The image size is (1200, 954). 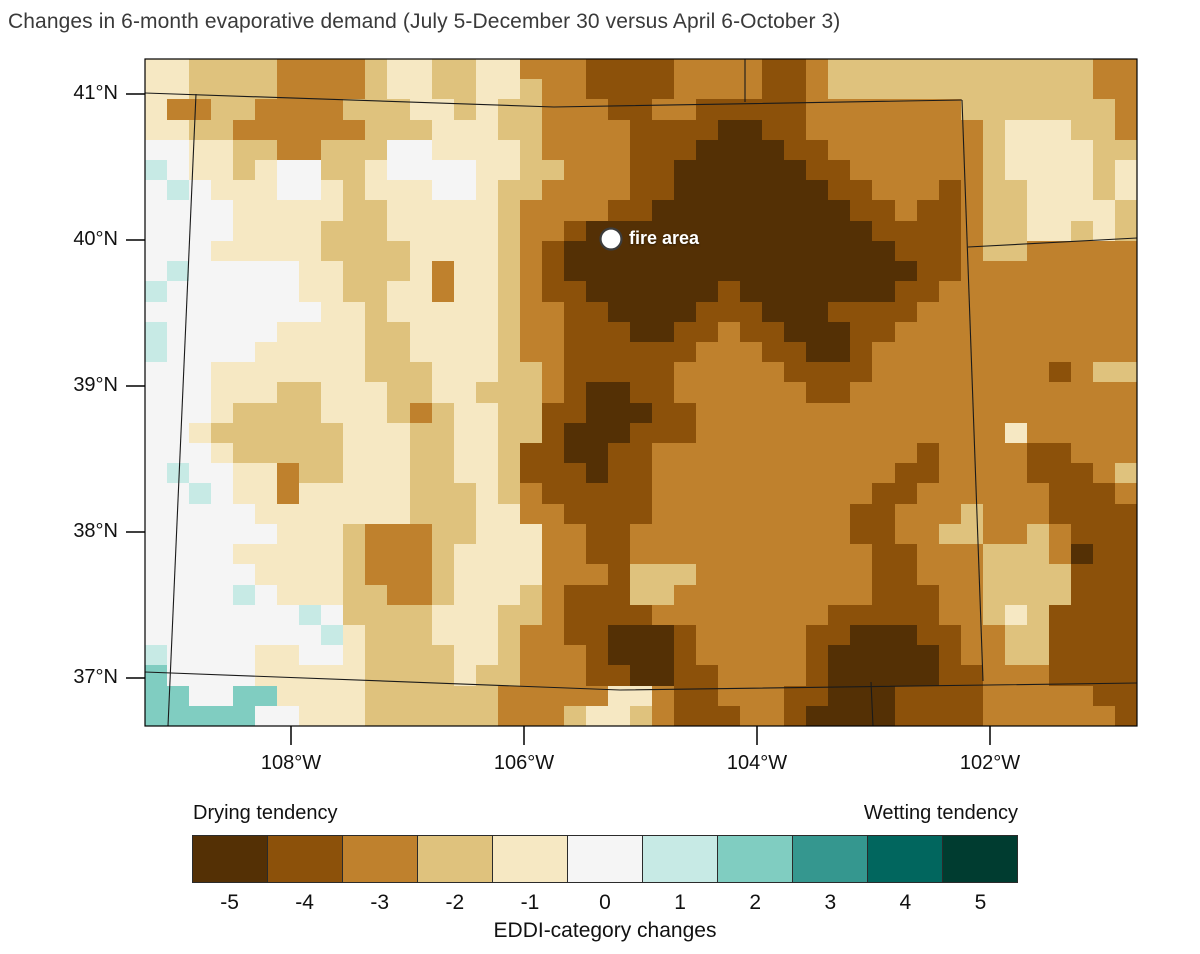 What do you see at coordinates (680, 902) in the screenshot?
I see `colorbar-tick-label: 1` at bounding box center [680, 902].